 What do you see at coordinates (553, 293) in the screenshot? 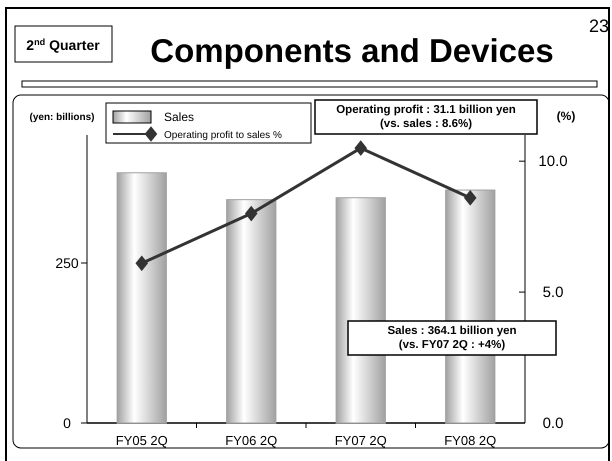
I see `y2-tick-label: 5.0` at bounding box center [553, 293].